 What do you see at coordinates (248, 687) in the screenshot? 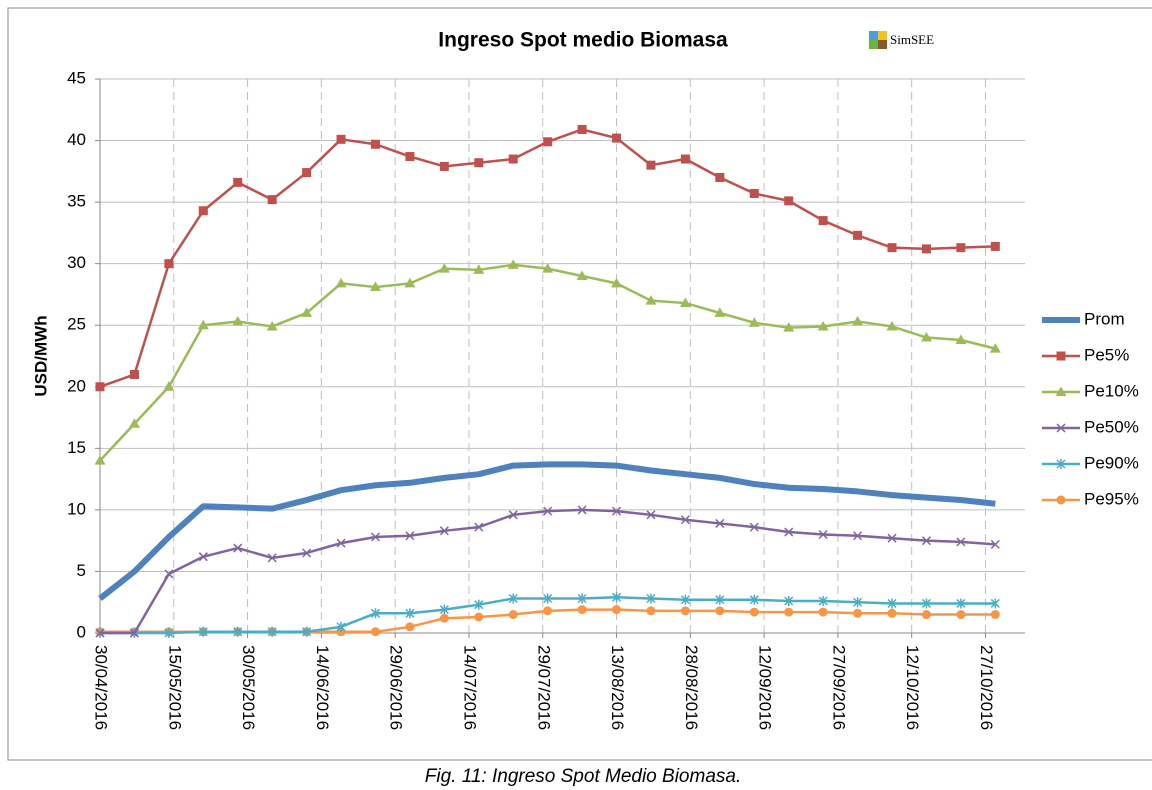
I see `x-tick-label: 30/05/2016` at bounding box center [248, 687].